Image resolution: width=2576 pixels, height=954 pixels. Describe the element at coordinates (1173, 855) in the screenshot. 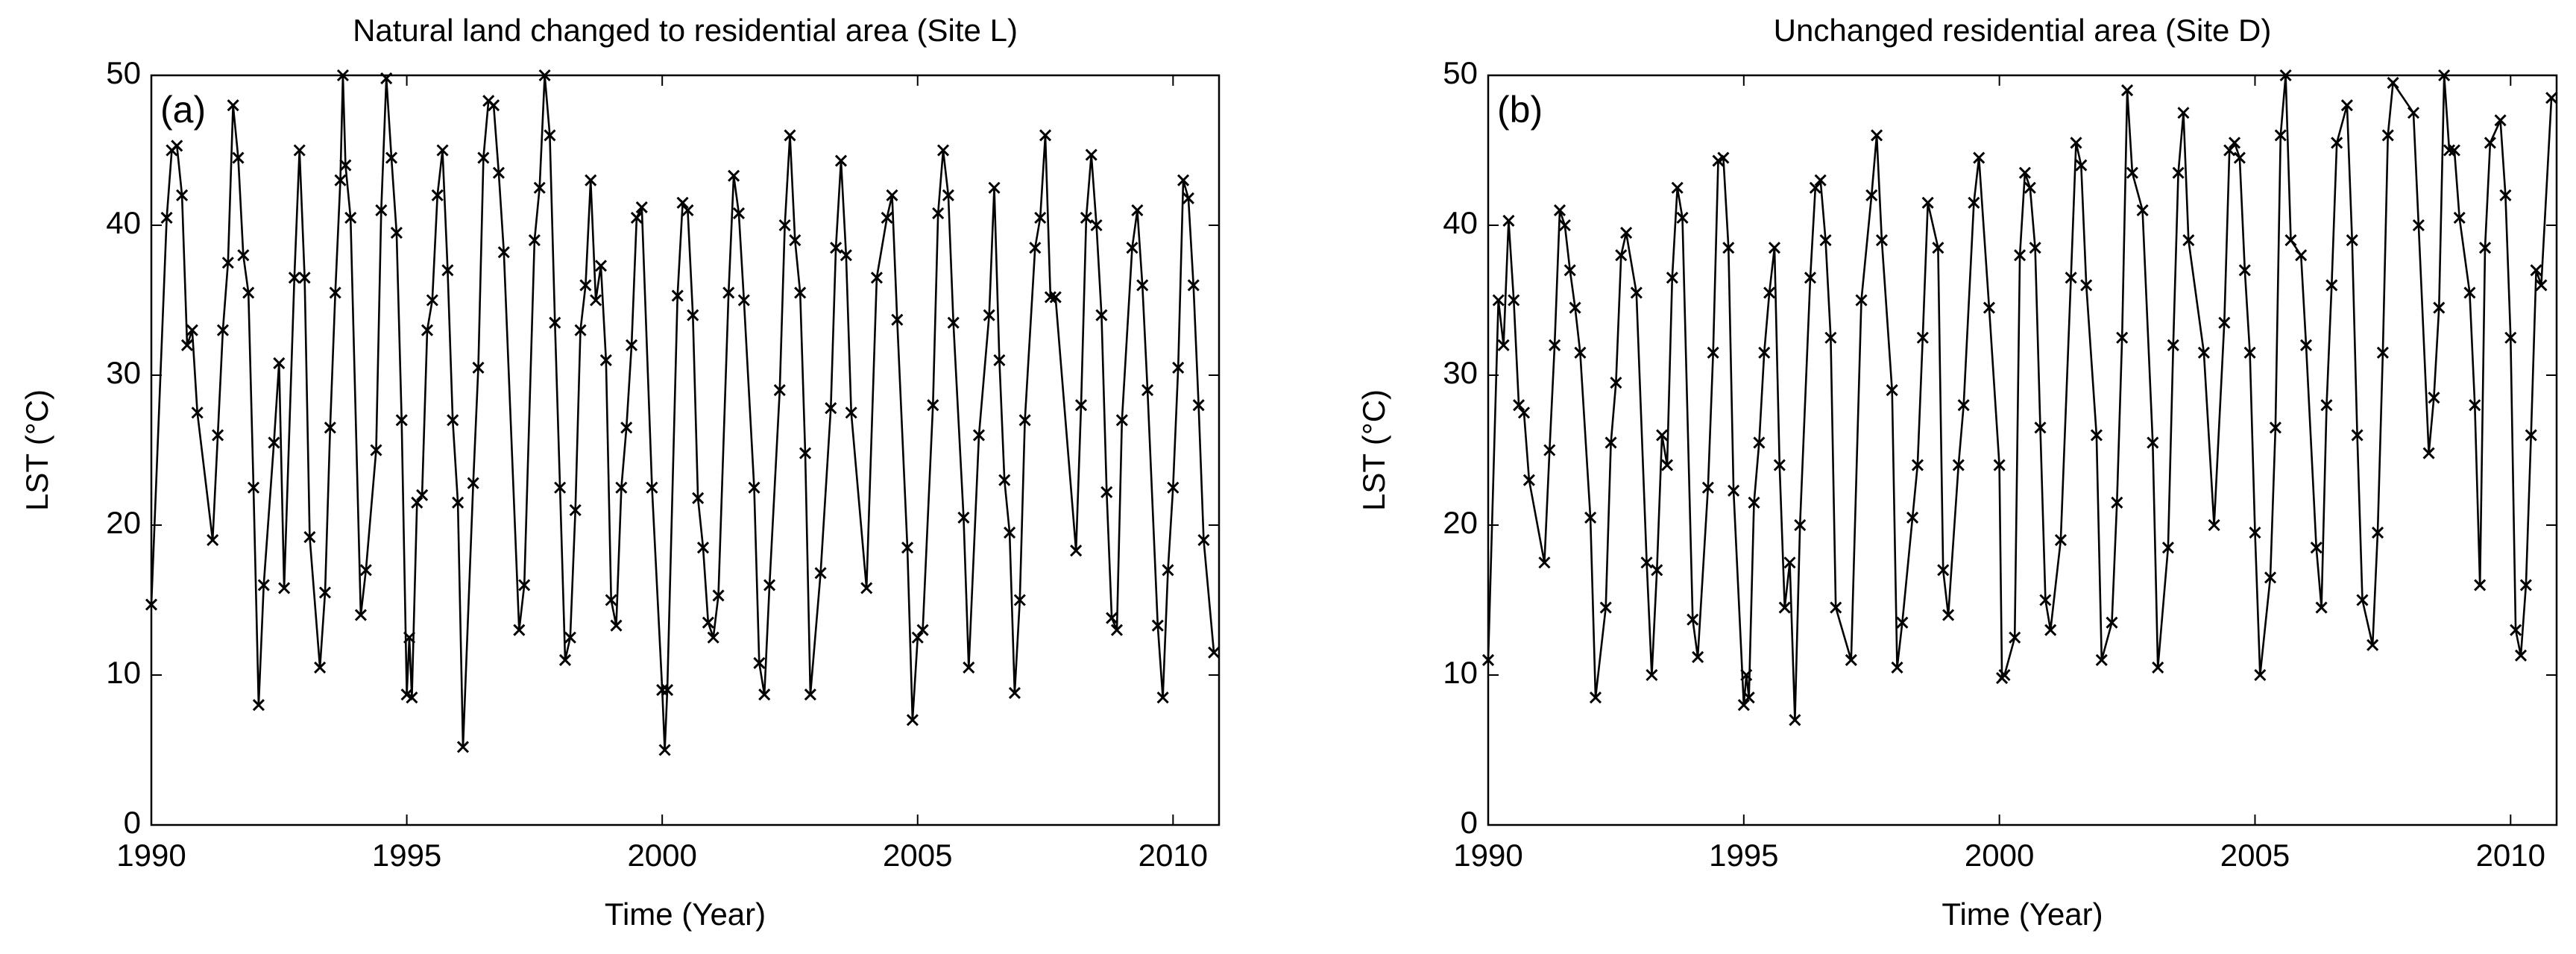

I see `x-tick-label: 2010` at that location.